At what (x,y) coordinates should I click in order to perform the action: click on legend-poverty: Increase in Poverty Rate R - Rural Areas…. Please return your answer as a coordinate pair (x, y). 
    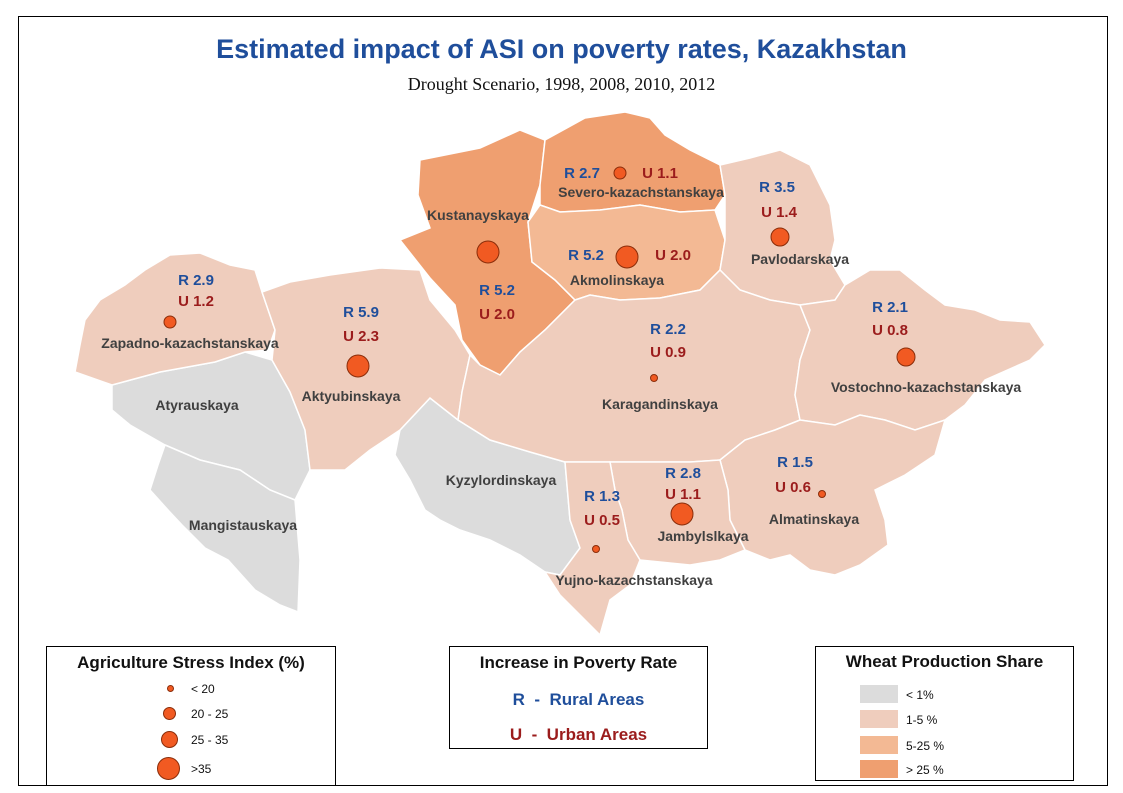
    Looking at the image, I should click on (578, 697).